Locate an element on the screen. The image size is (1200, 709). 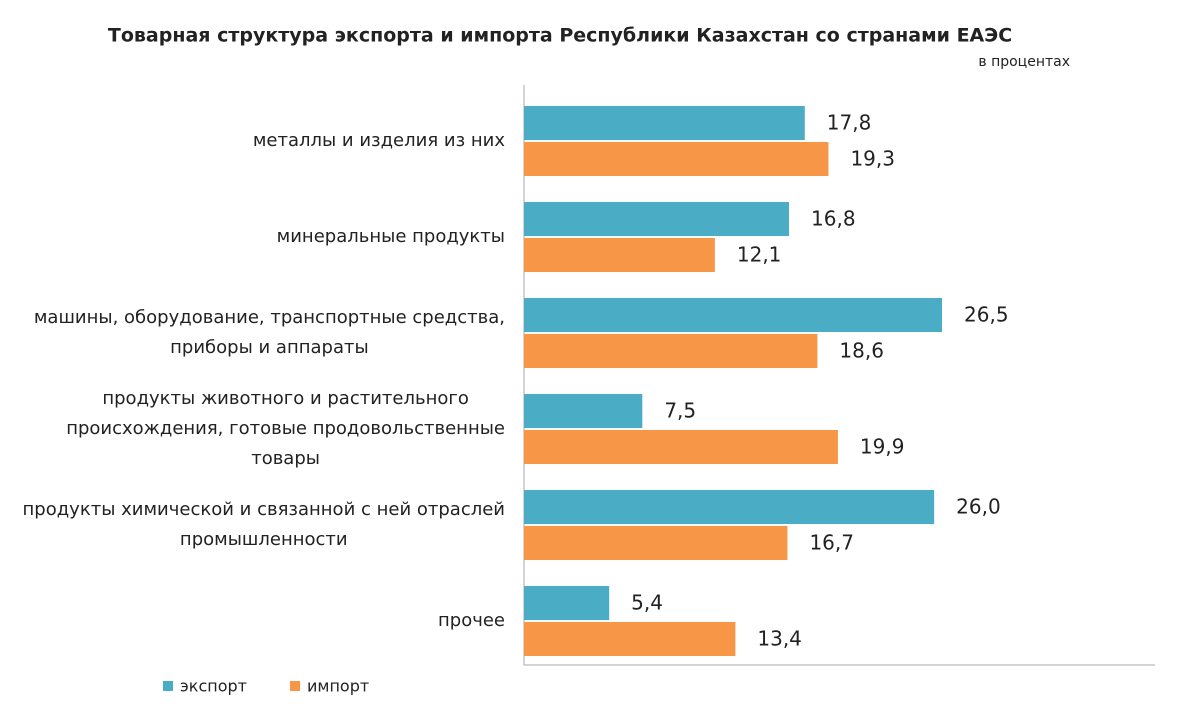
value-label: 13,4 is located at coordinates (779, 639).